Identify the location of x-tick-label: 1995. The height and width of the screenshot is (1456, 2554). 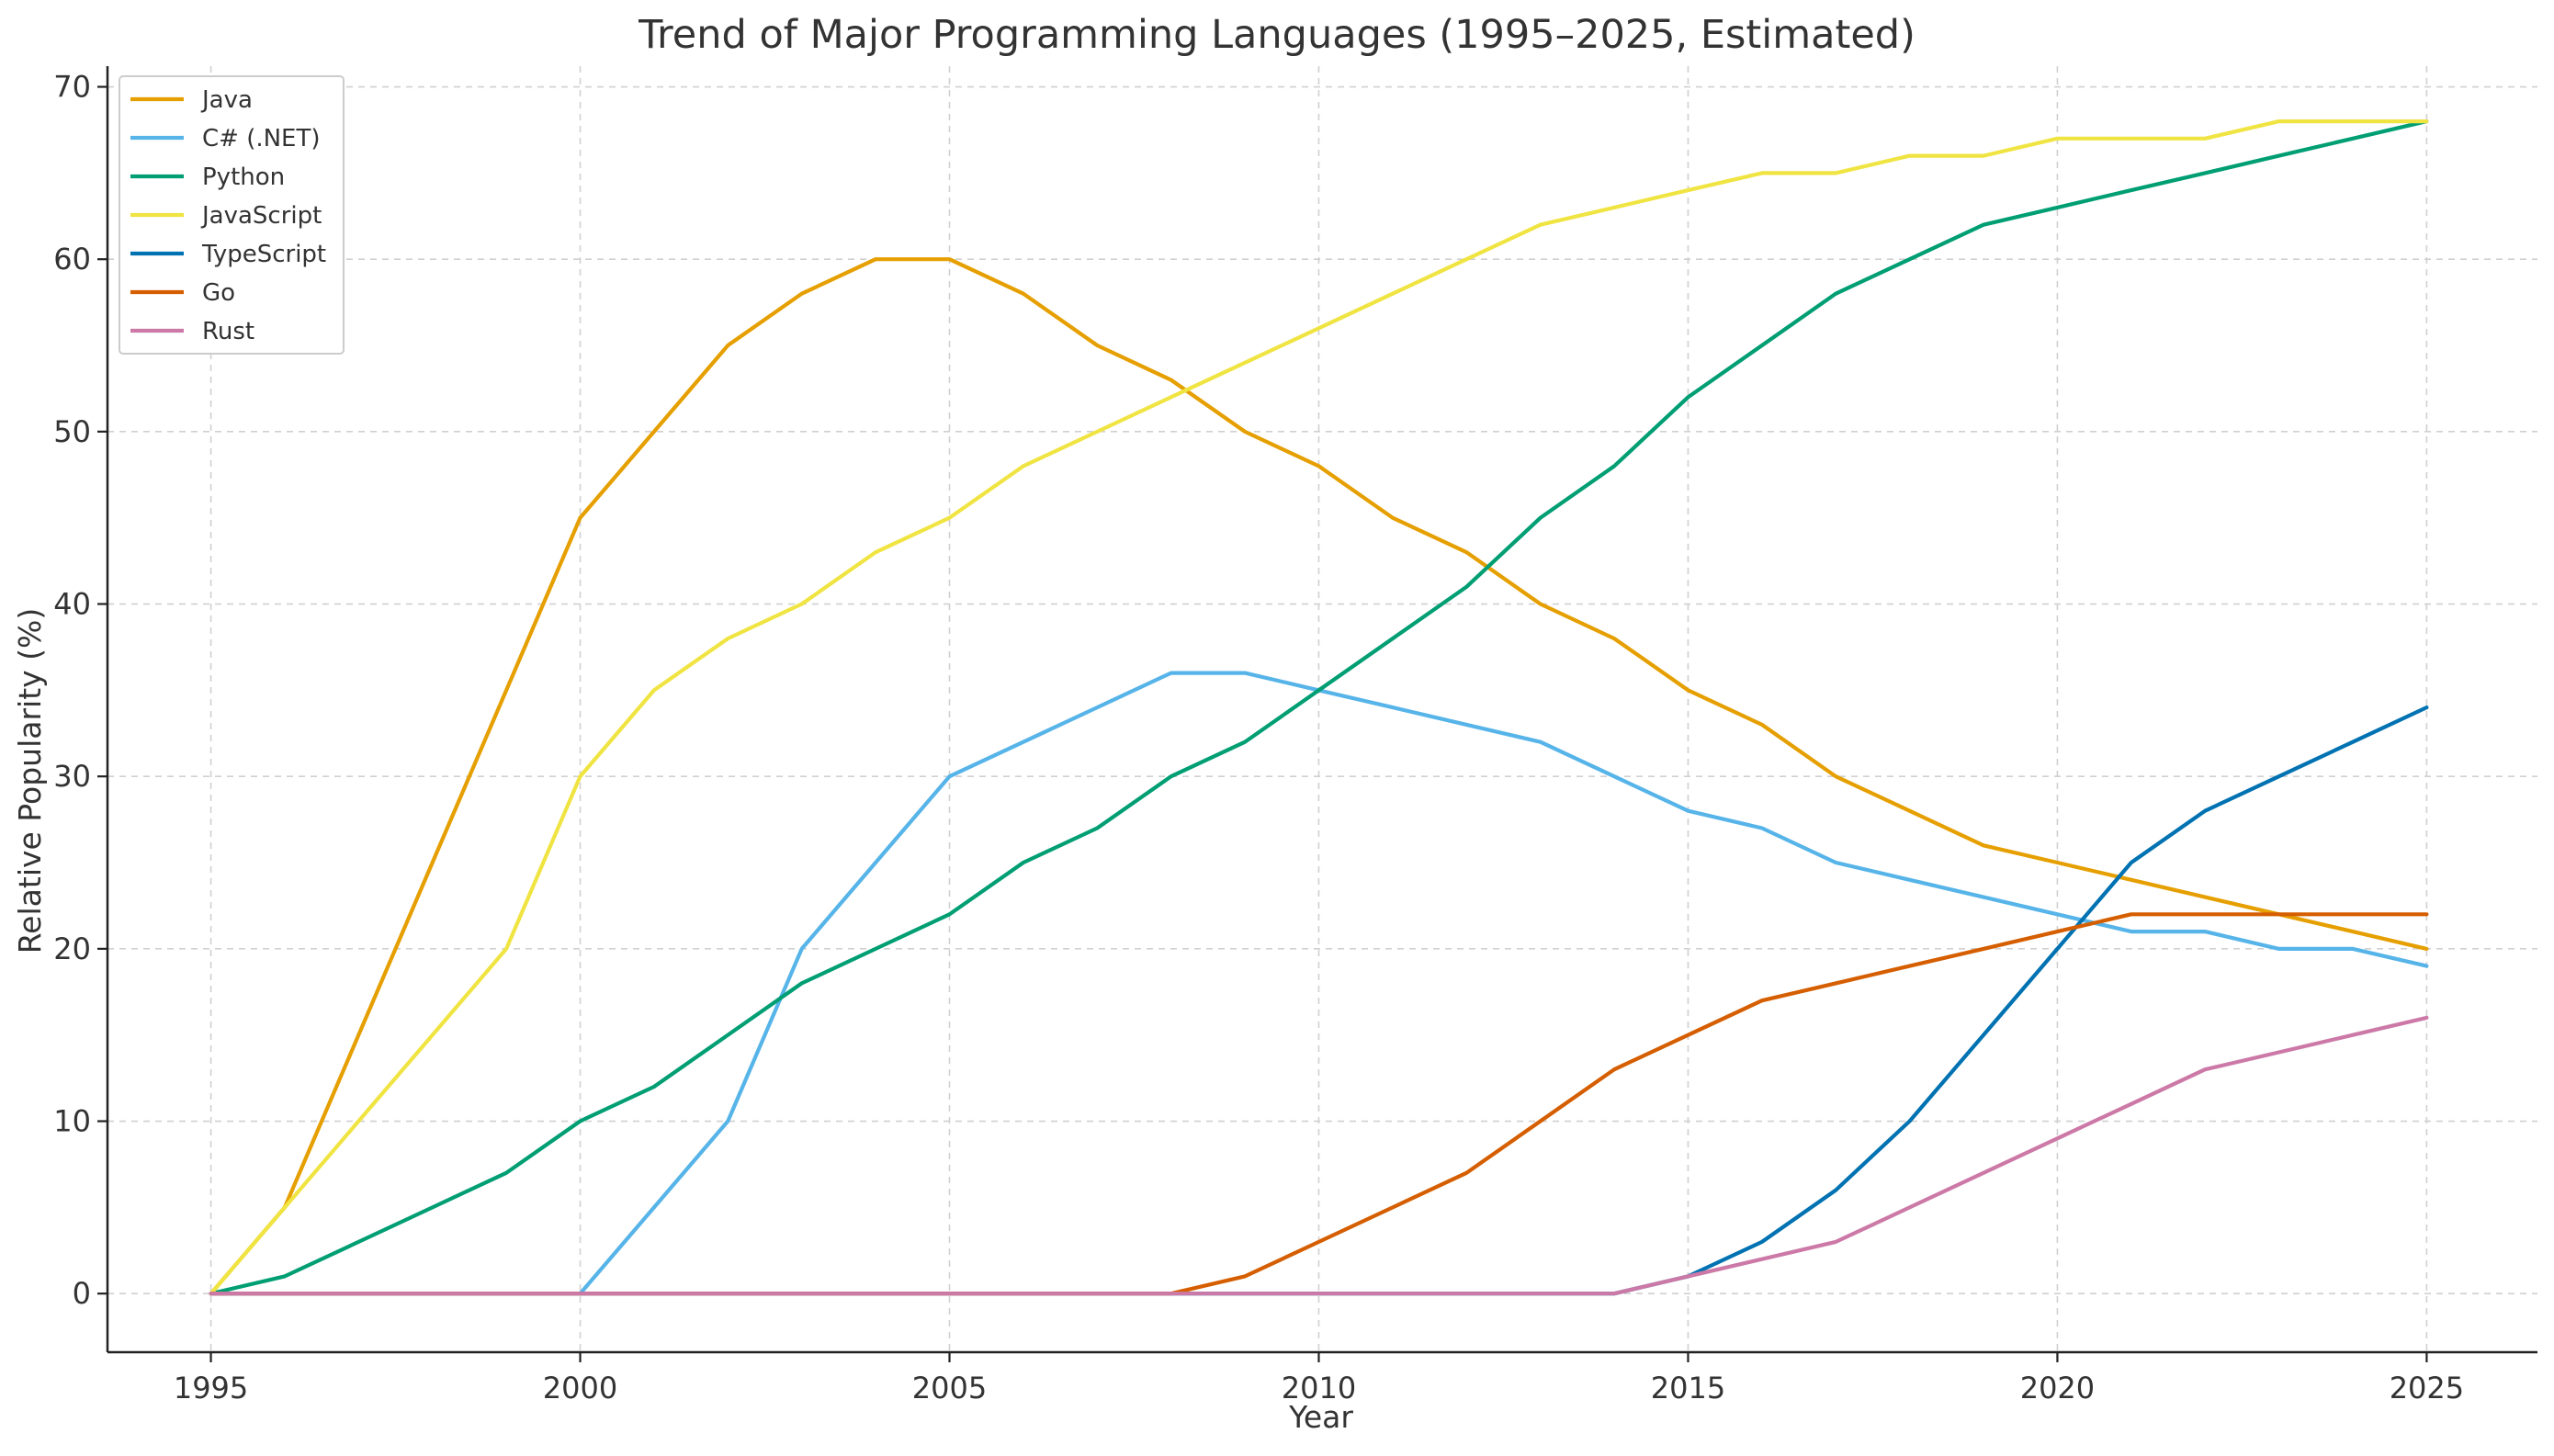
(211, 1388).